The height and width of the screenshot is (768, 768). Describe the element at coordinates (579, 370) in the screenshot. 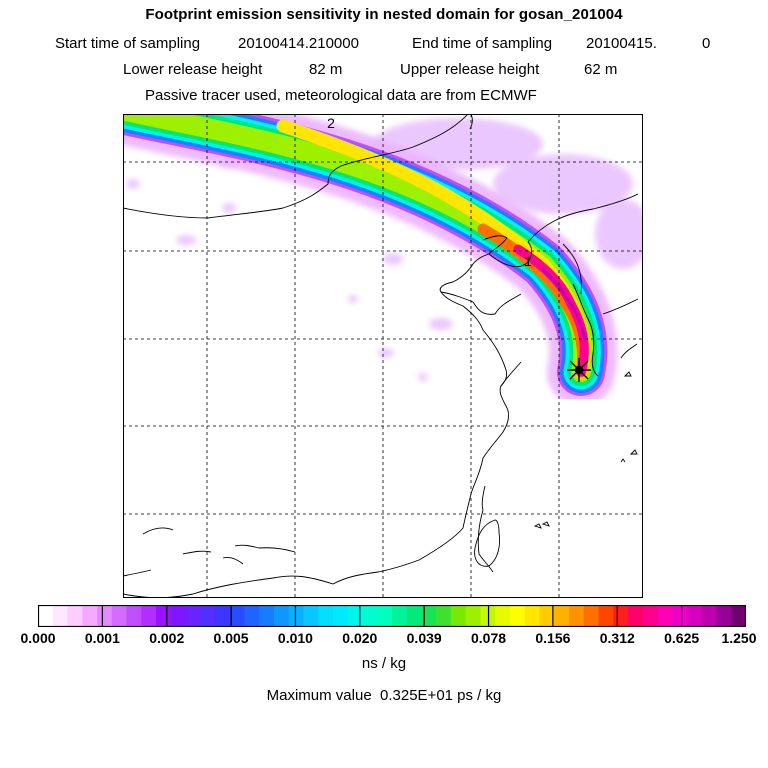

I see `receptor-star-icon` at that location.